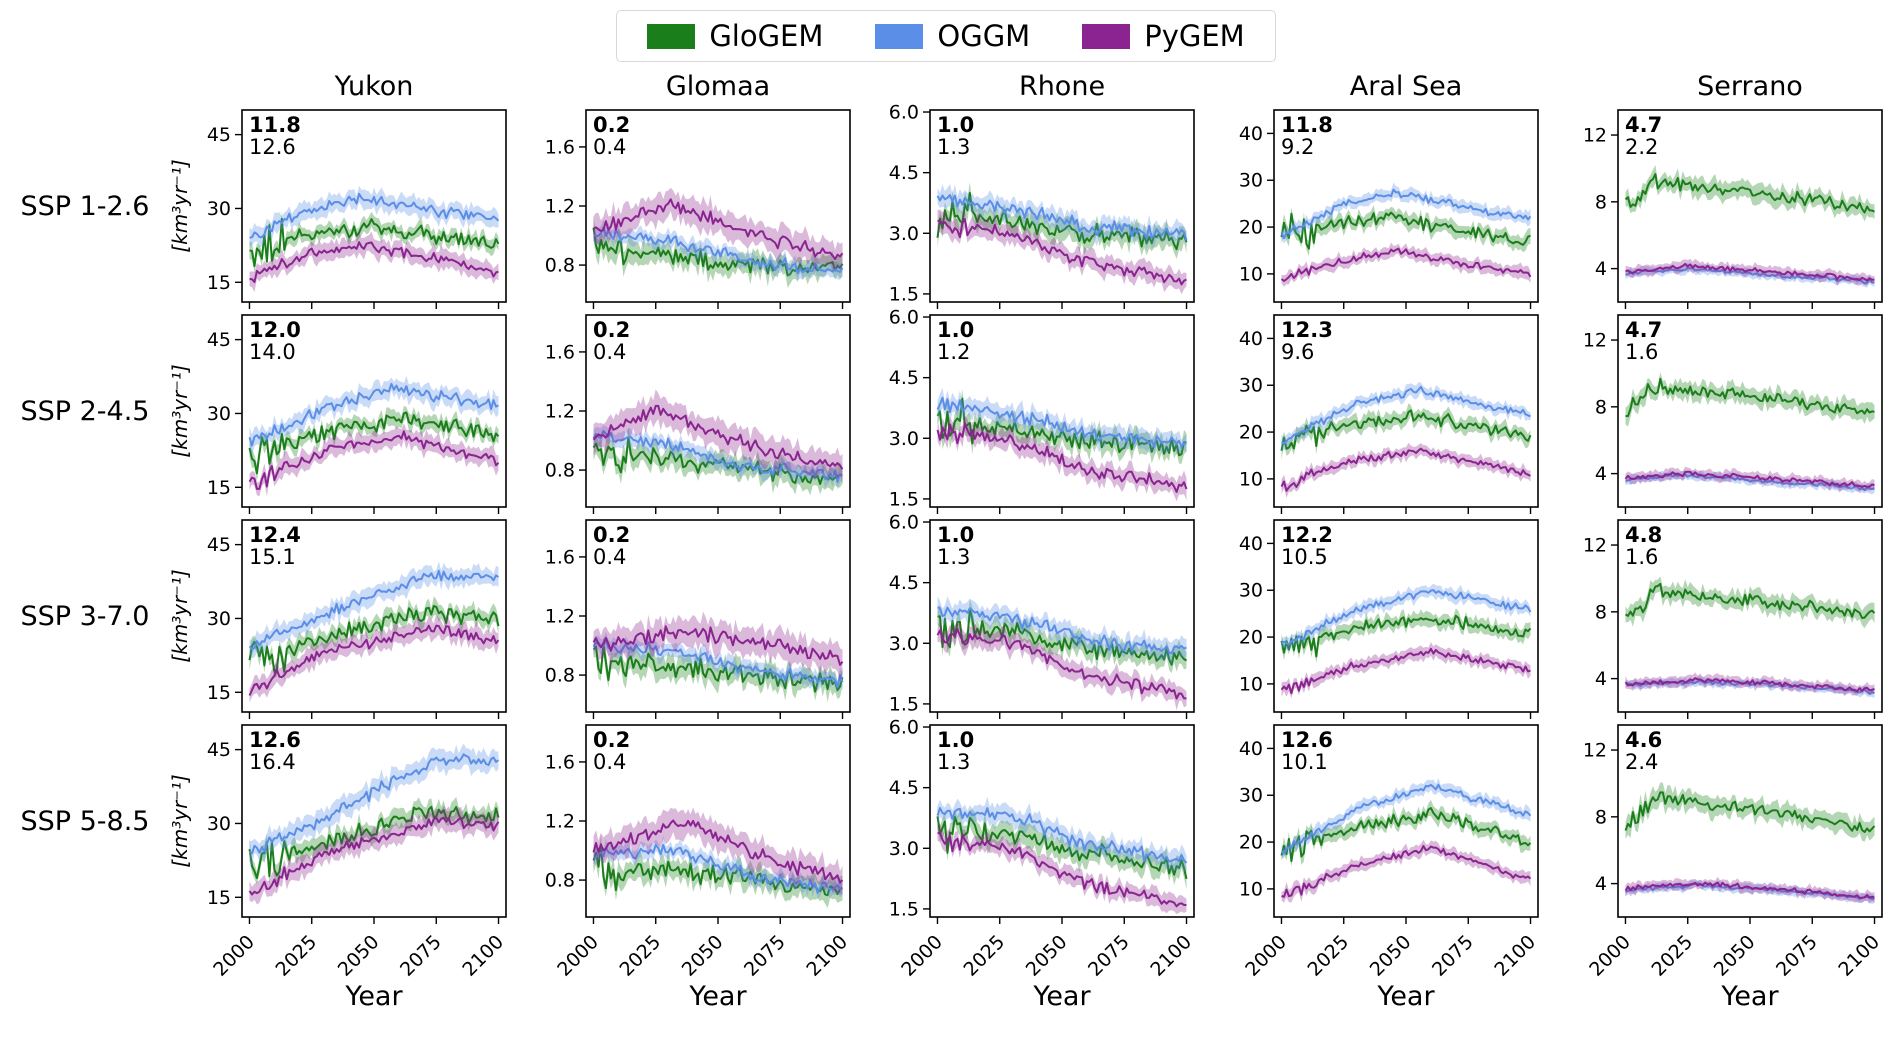  Describe the element at coordinates (85, 206) in the screenshot. I see `row-label-text: SSP 1-2.6` at that location.